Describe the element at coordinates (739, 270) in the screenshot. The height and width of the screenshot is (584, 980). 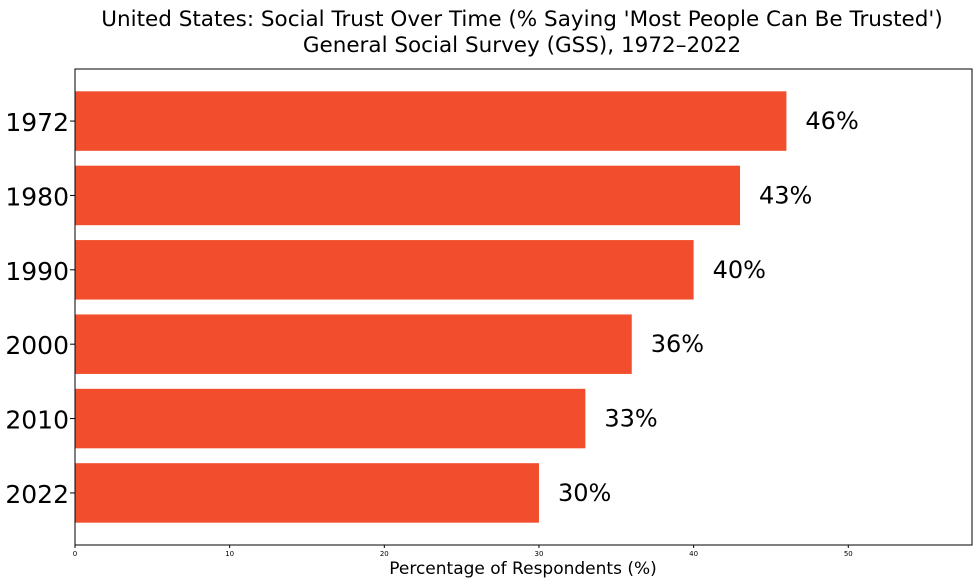
I see `data-label-1990: 40%` at that location.